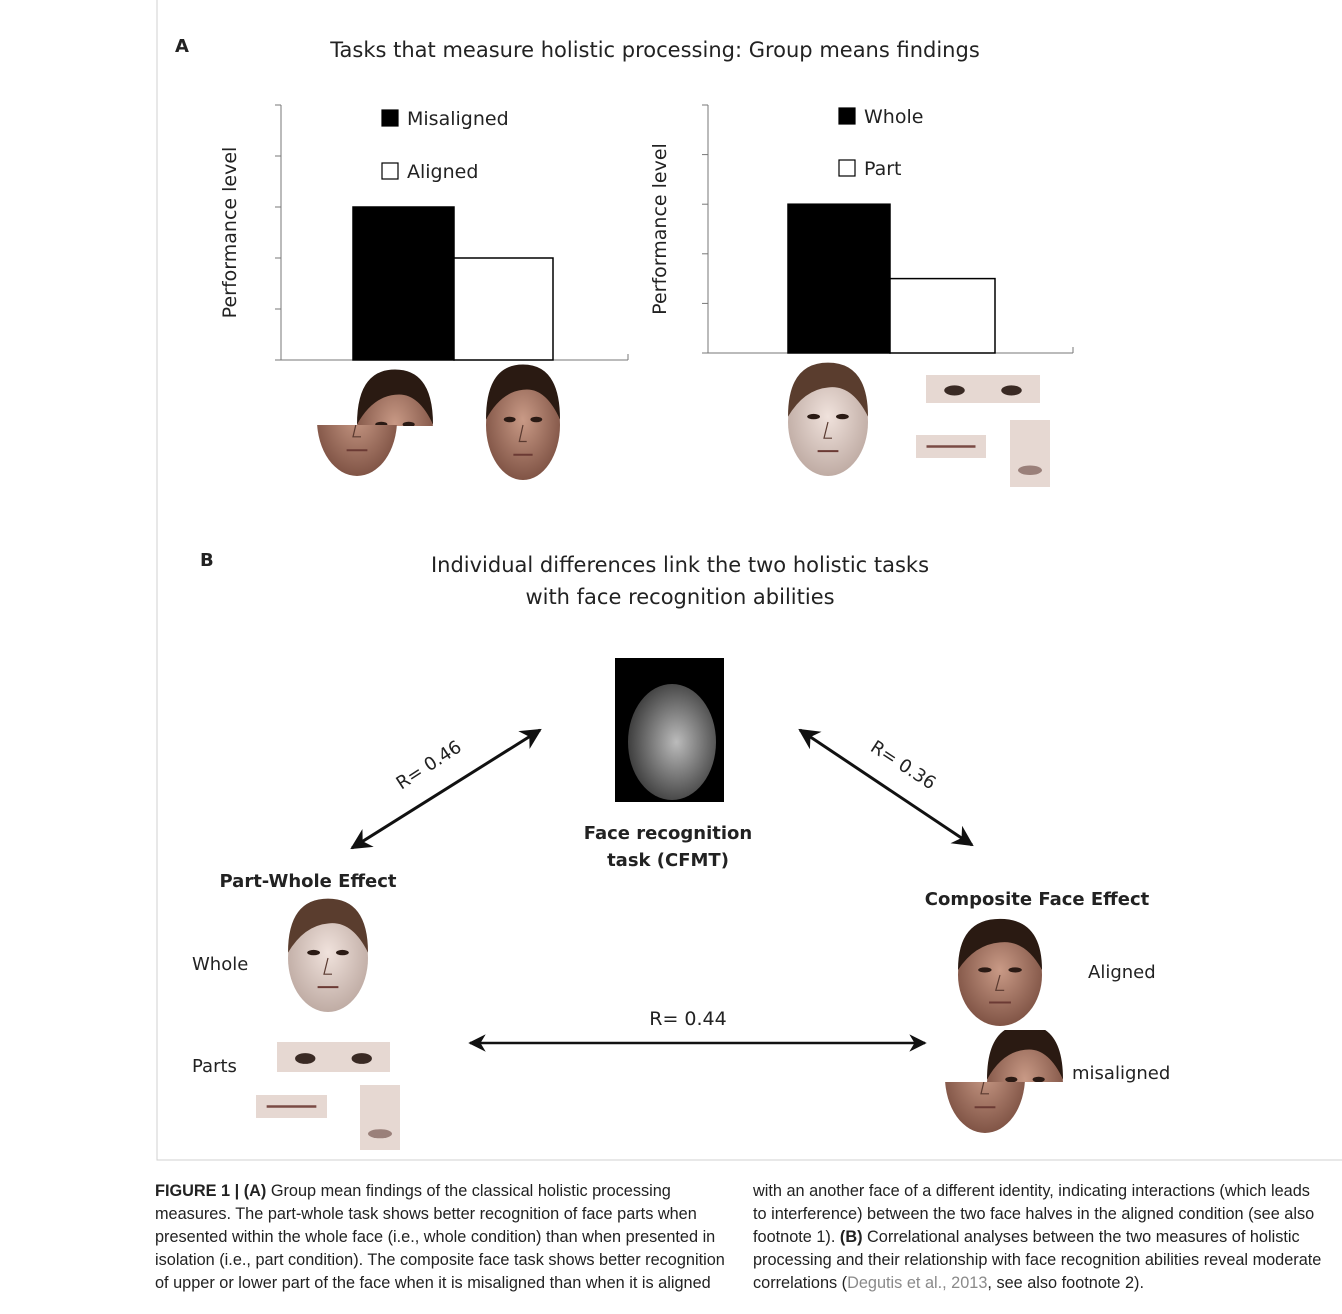 This screenshot has height=1314, width=1342. What do you see at coordinates (255, 1191) in the screenshot?
I see `caption-marker: (A)` at bounding box center [255, 1191].